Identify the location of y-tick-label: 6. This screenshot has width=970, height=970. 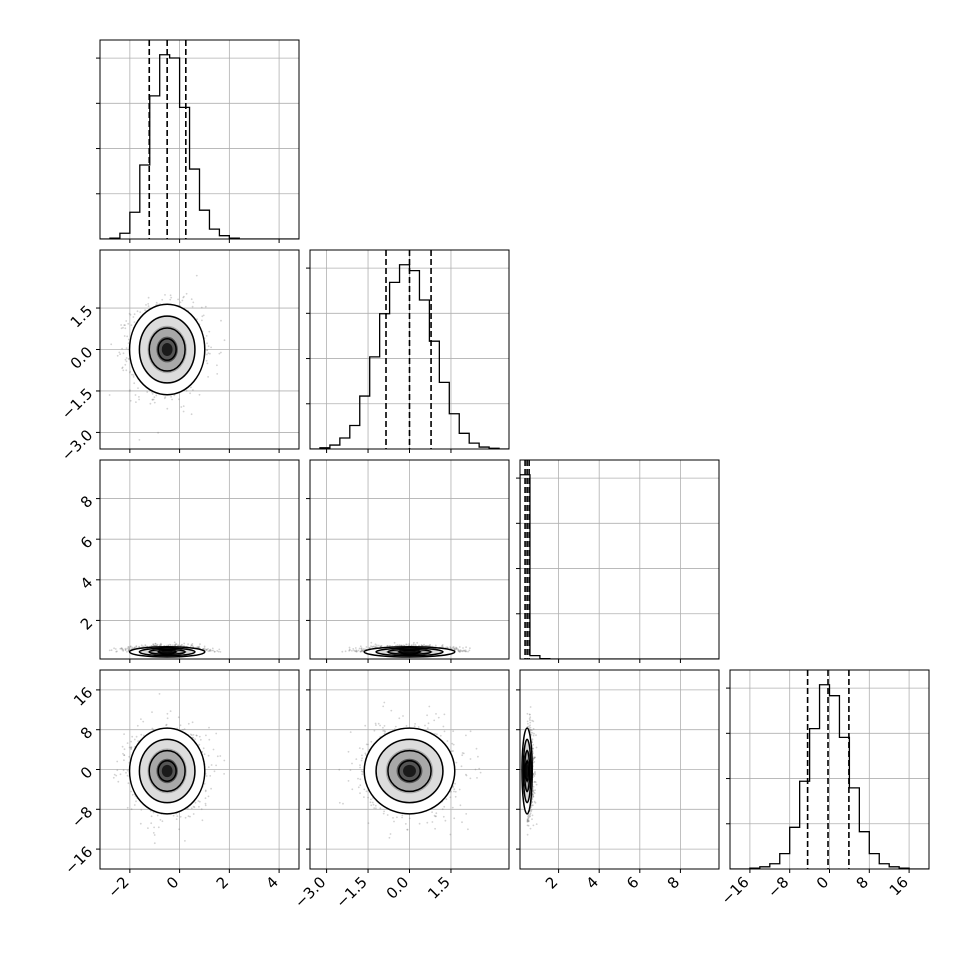
(86, 542).